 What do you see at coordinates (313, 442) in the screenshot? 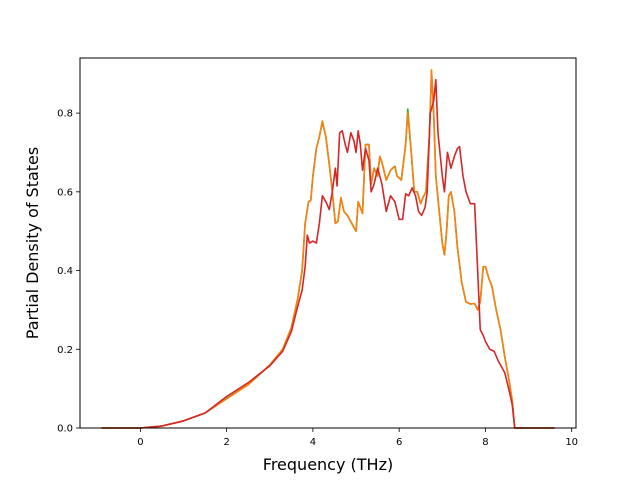
I see `x-tick-label: 4` at bounding box center [313, 442].